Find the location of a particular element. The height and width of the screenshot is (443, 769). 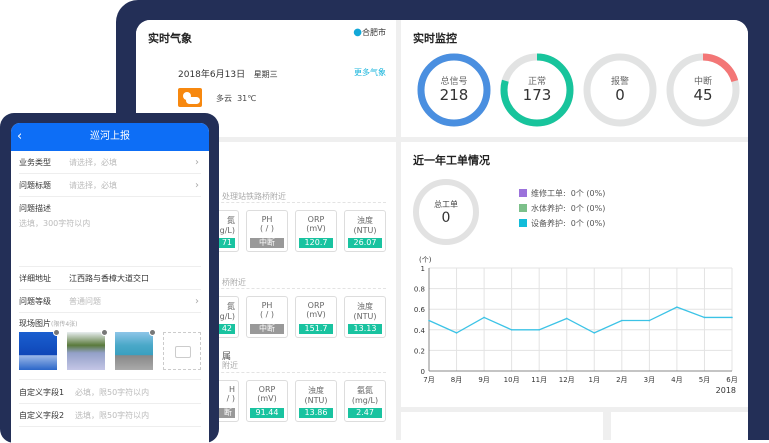

city-label: 合肥市 is located at coordinates (374, 32).